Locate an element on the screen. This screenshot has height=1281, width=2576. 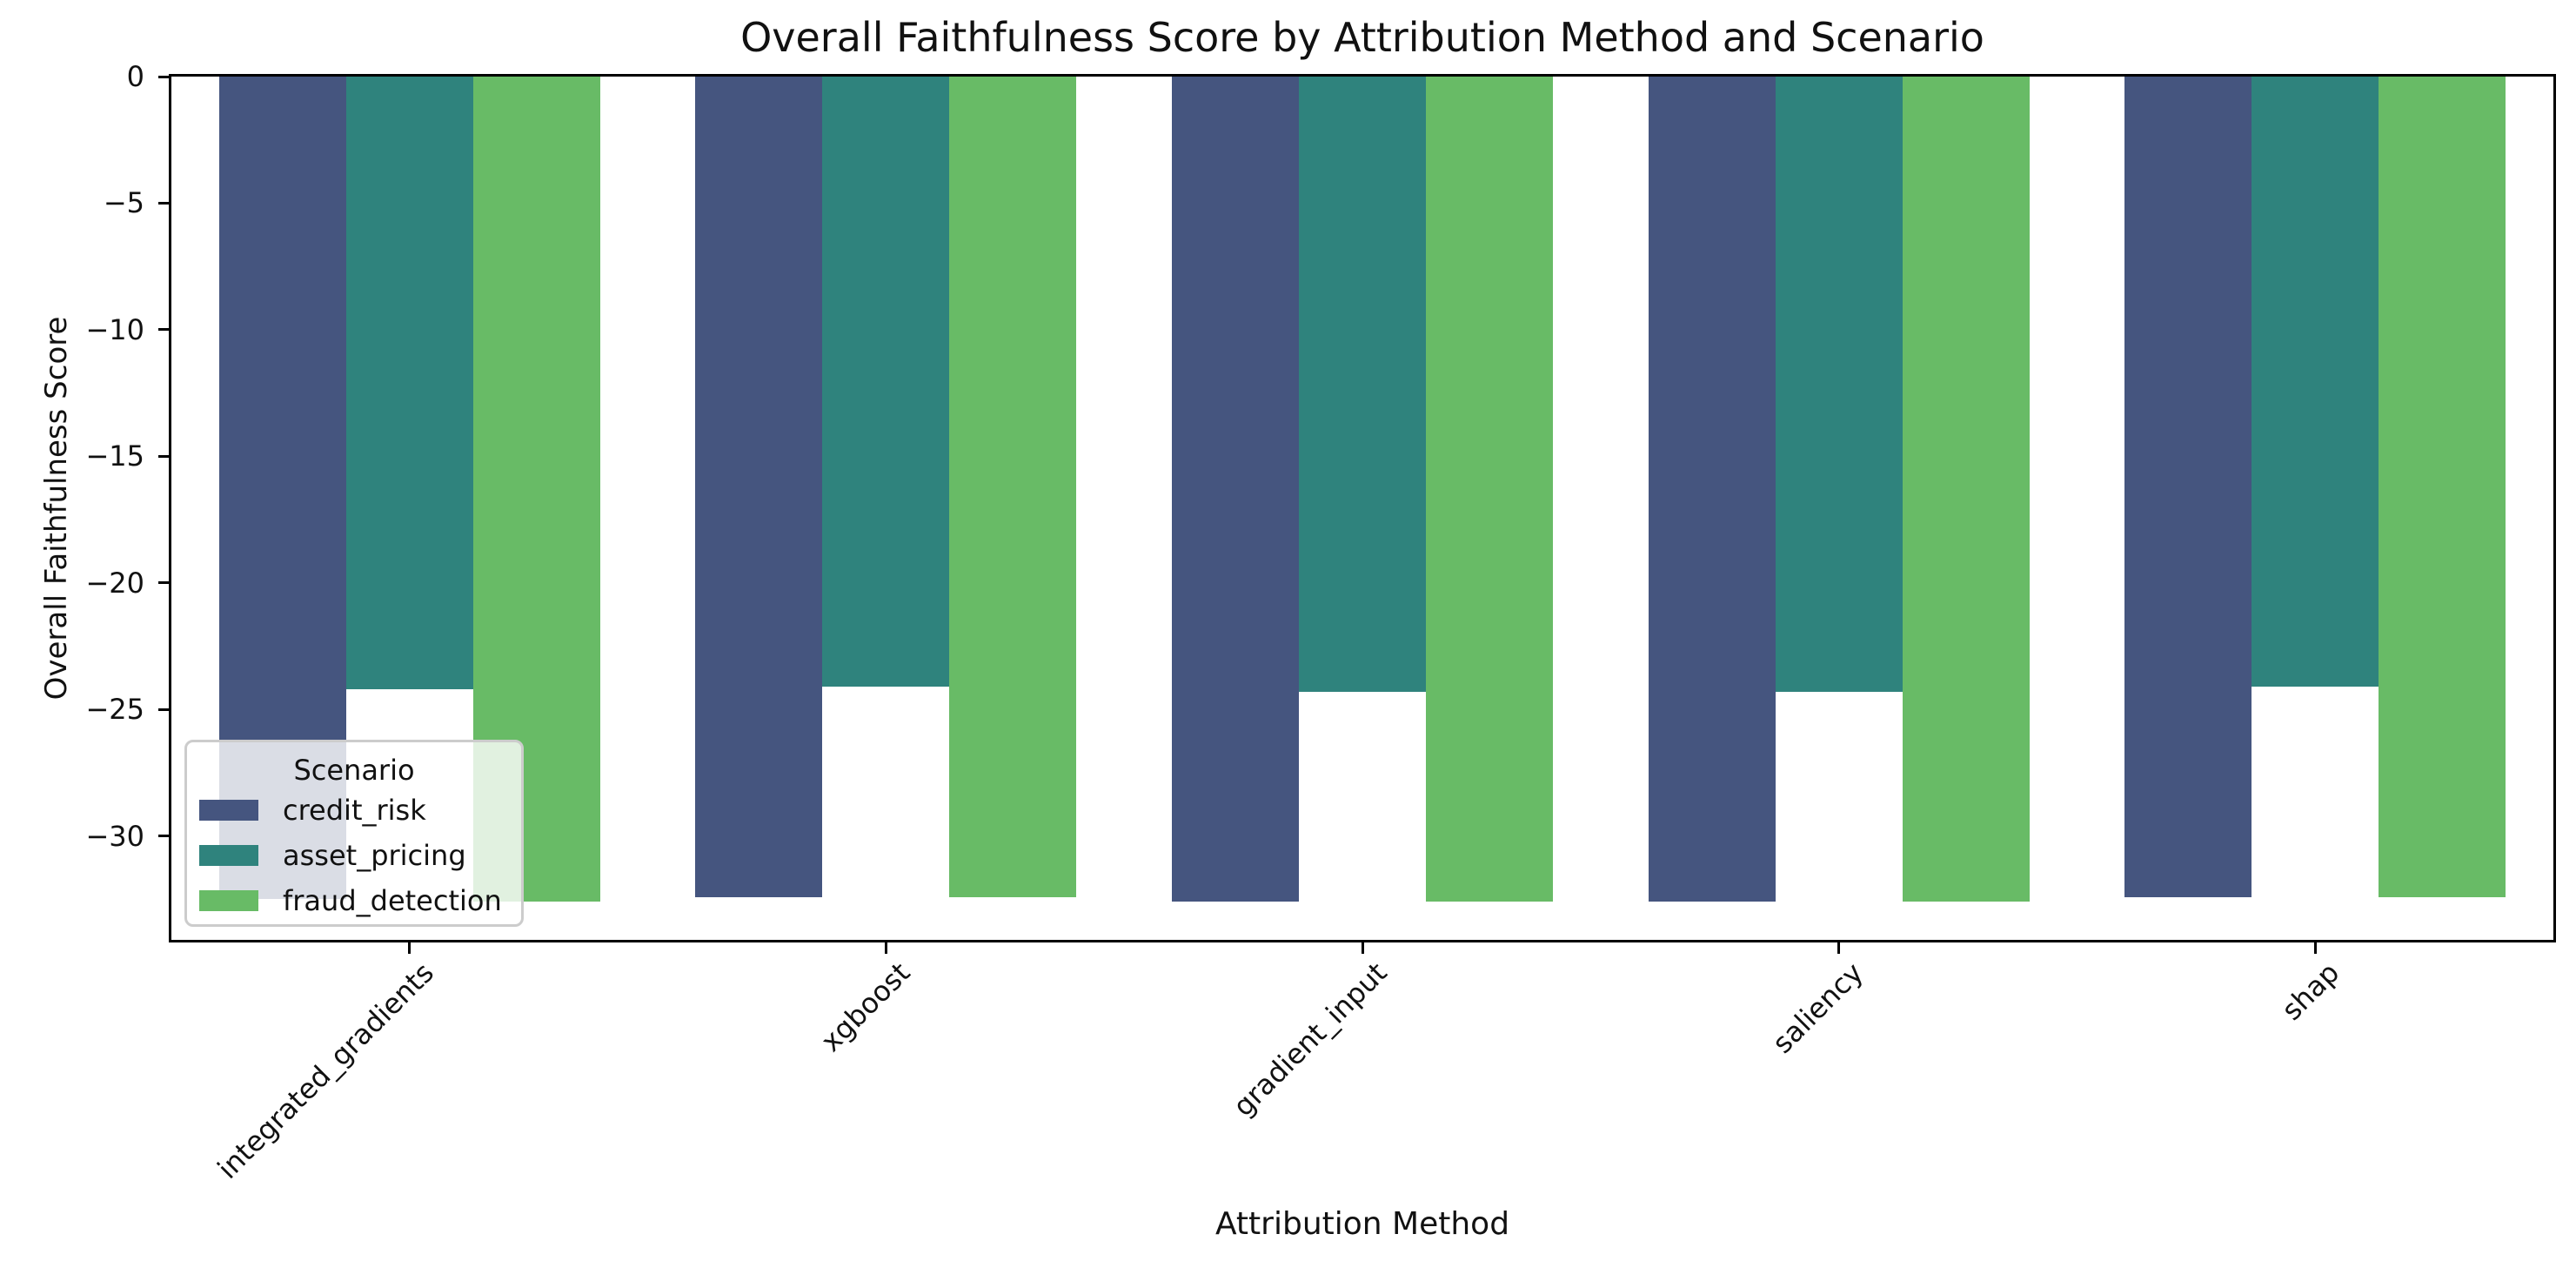
bar-shap-fraud_detection is located at coordinates (2442, 487).